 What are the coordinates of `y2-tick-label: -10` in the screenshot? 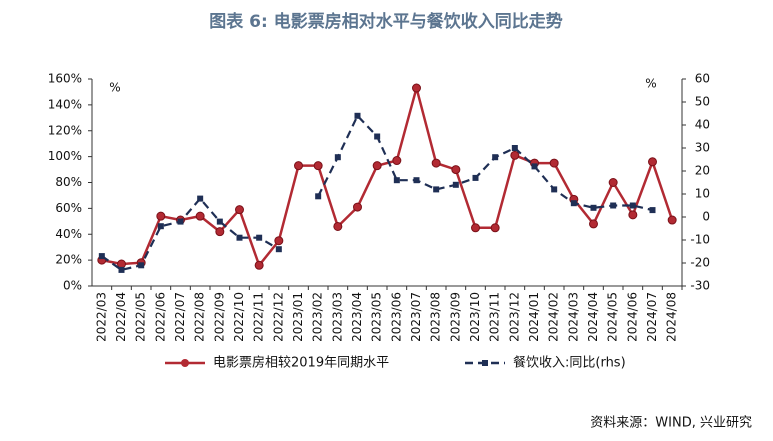 It's located at (700, 240).